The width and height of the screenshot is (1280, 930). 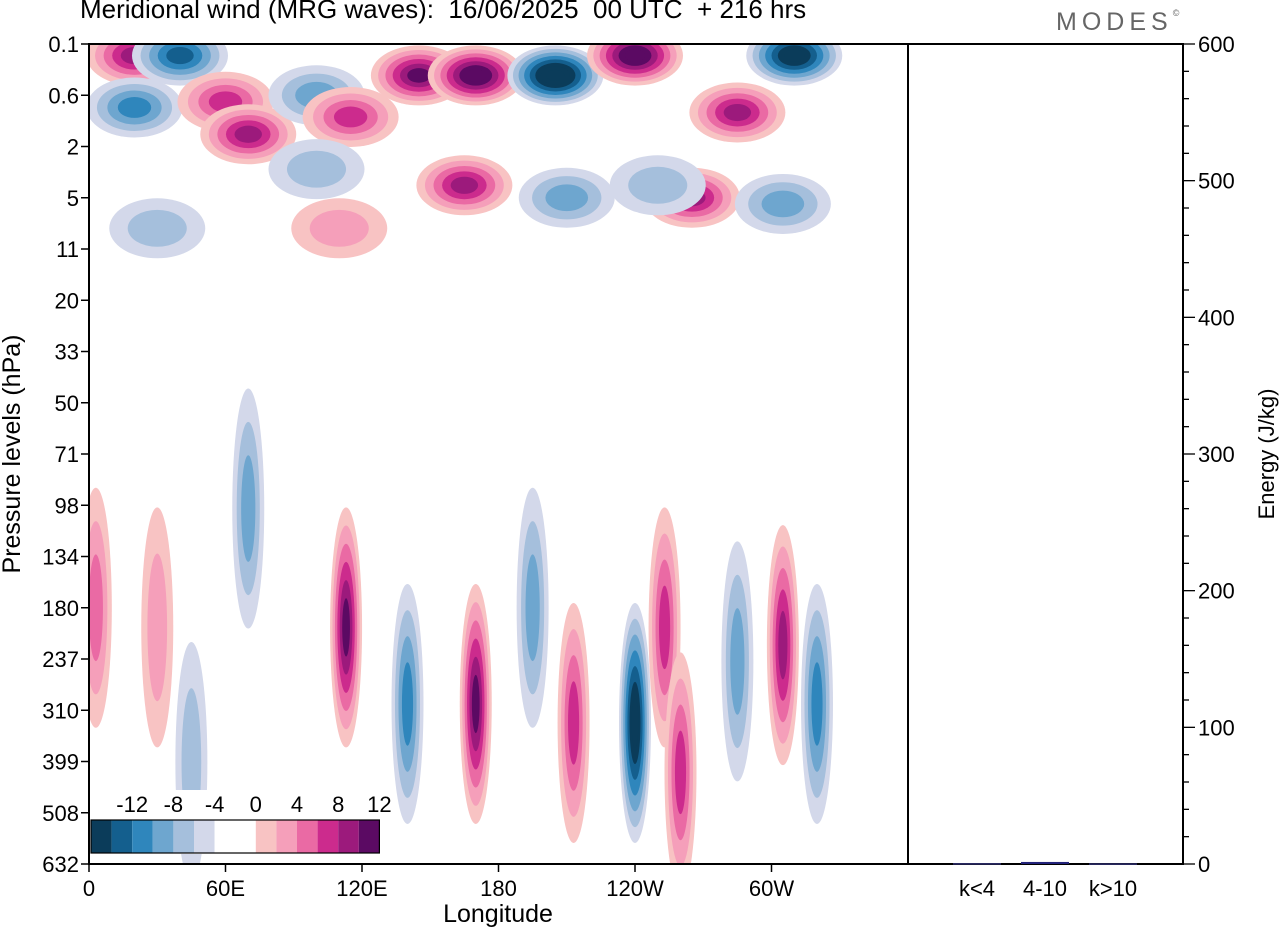 I want to click on pressure-tick-label: 0.6, so click(x=63, y=95).